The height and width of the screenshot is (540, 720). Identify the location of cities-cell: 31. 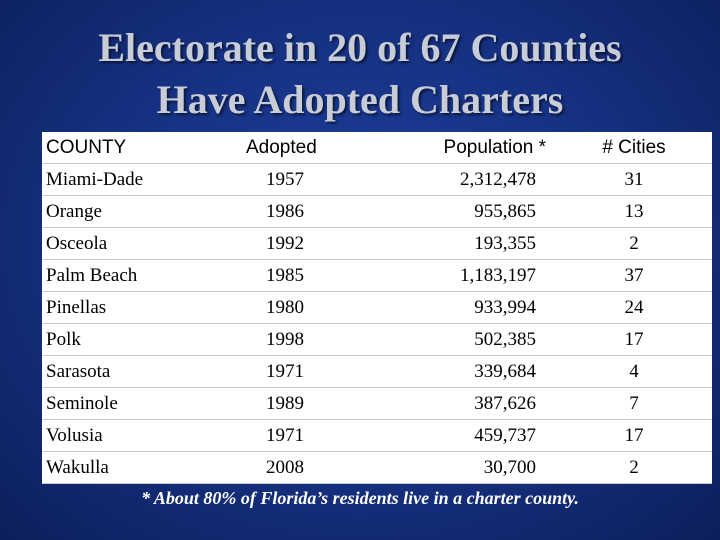
(634, 179).